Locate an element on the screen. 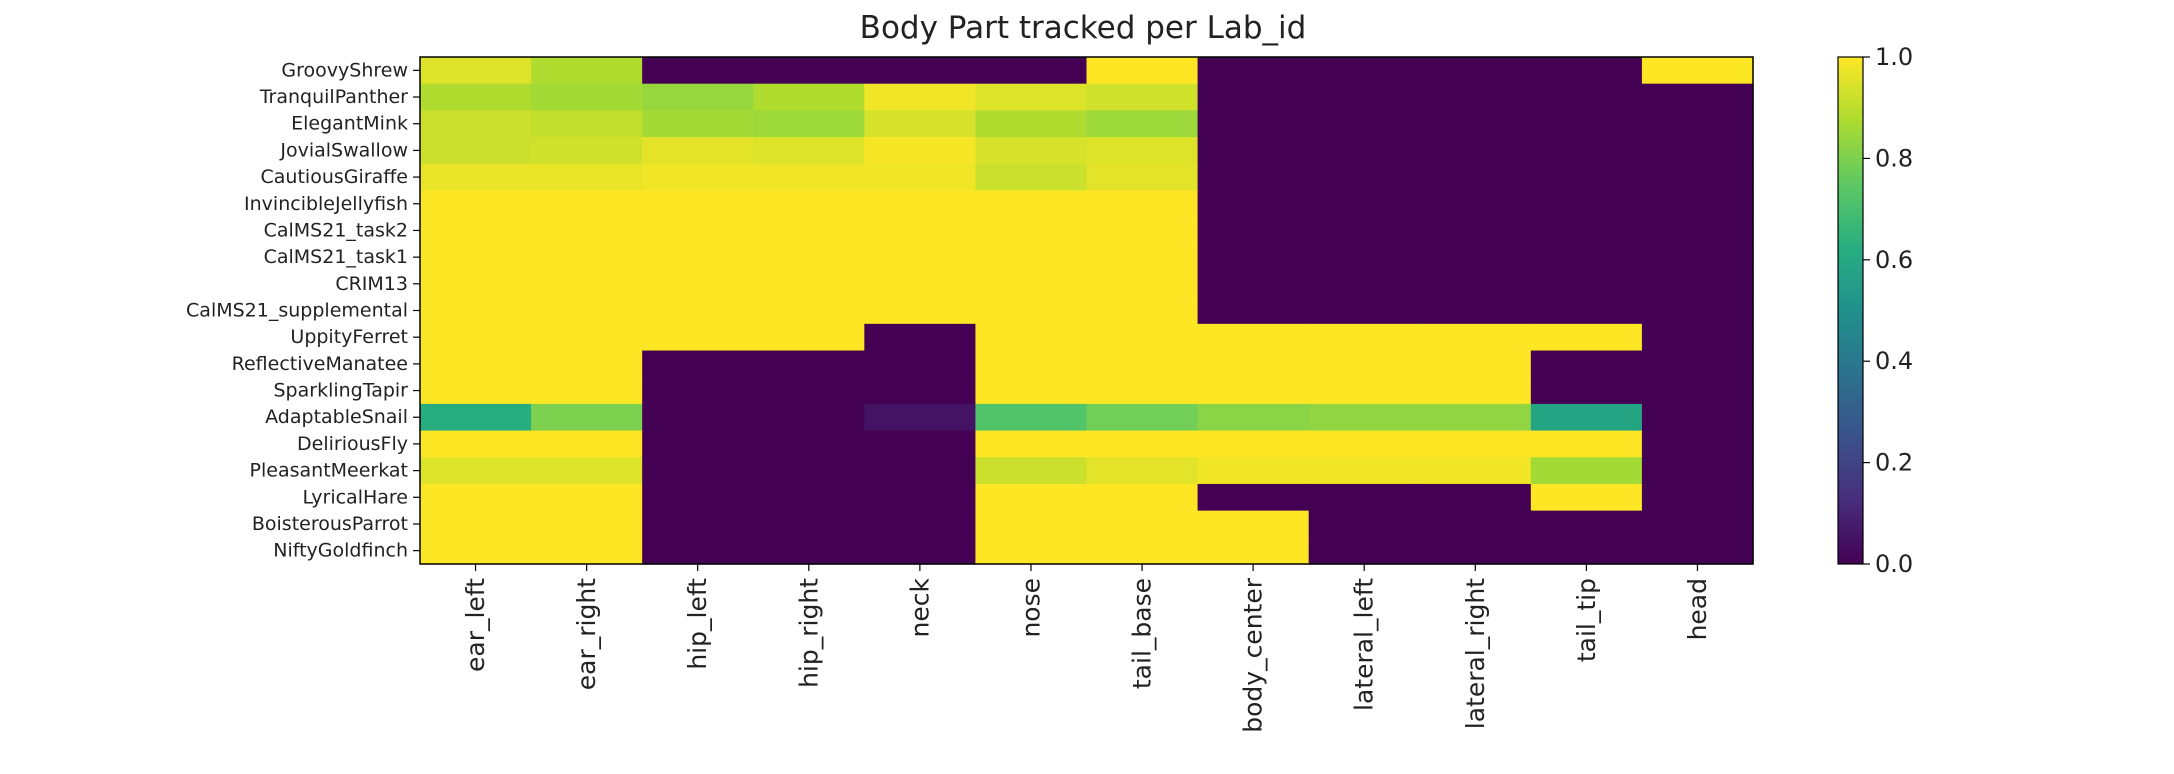  y-tick-label: InvincibleJellyfish is located at coordinates (326, 204).